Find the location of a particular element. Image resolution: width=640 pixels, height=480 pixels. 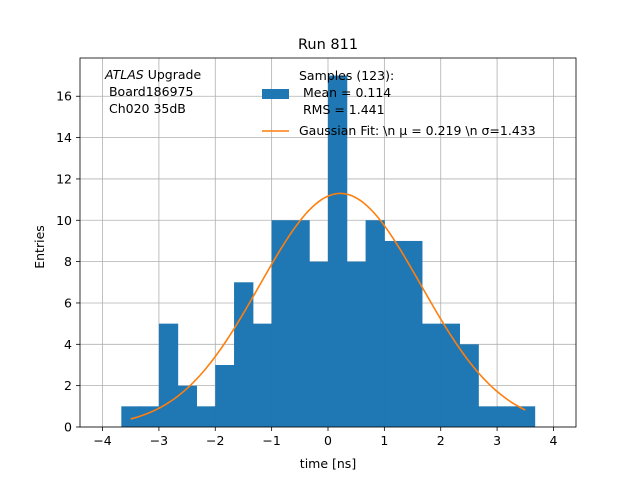

annotation-atlas: ATLAS is located at coordinates (124, 74).